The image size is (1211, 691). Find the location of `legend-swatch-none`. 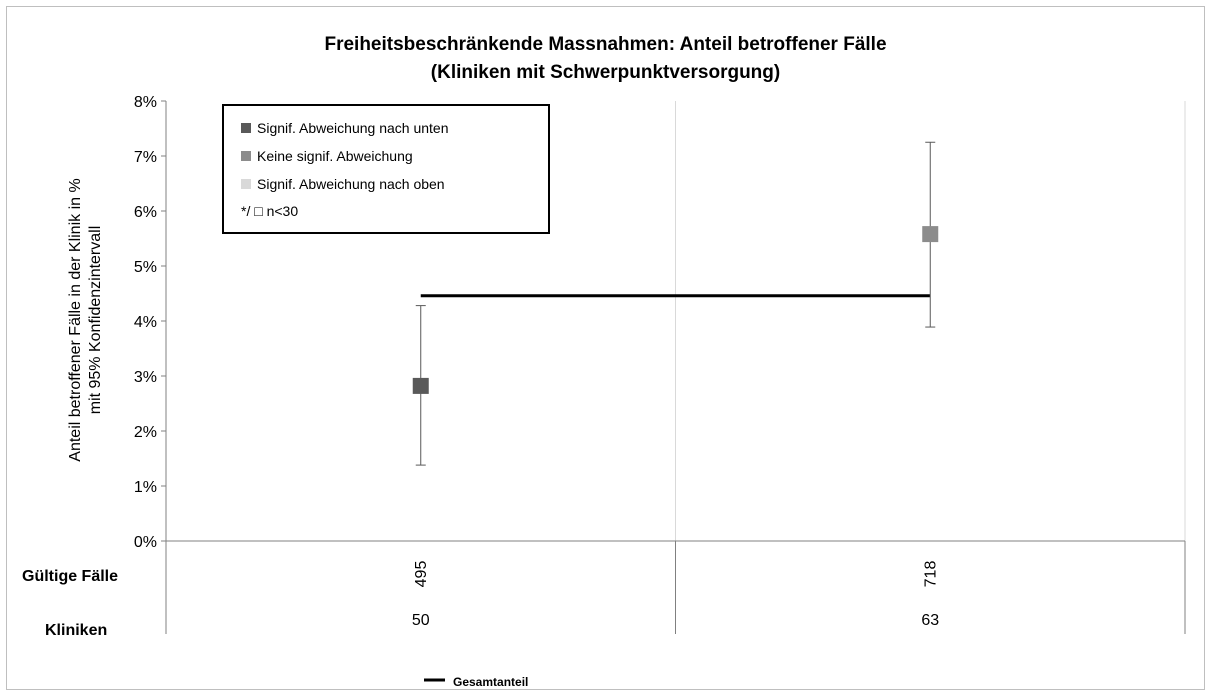

legend-swatch-none is located at coordinates (246, 156).